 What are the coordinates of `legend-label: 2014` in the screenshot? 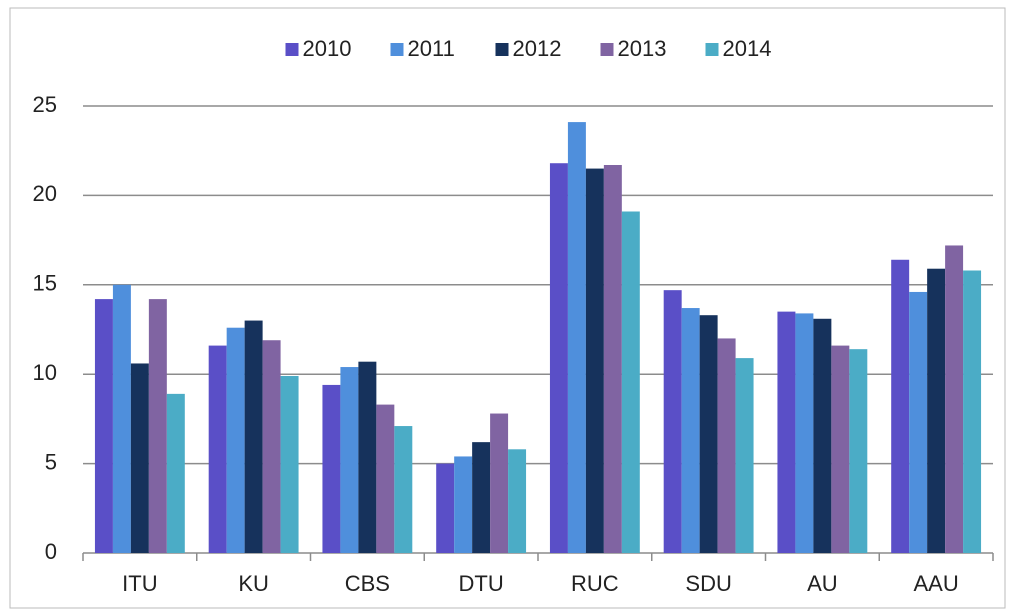 It's located at (747, 48).